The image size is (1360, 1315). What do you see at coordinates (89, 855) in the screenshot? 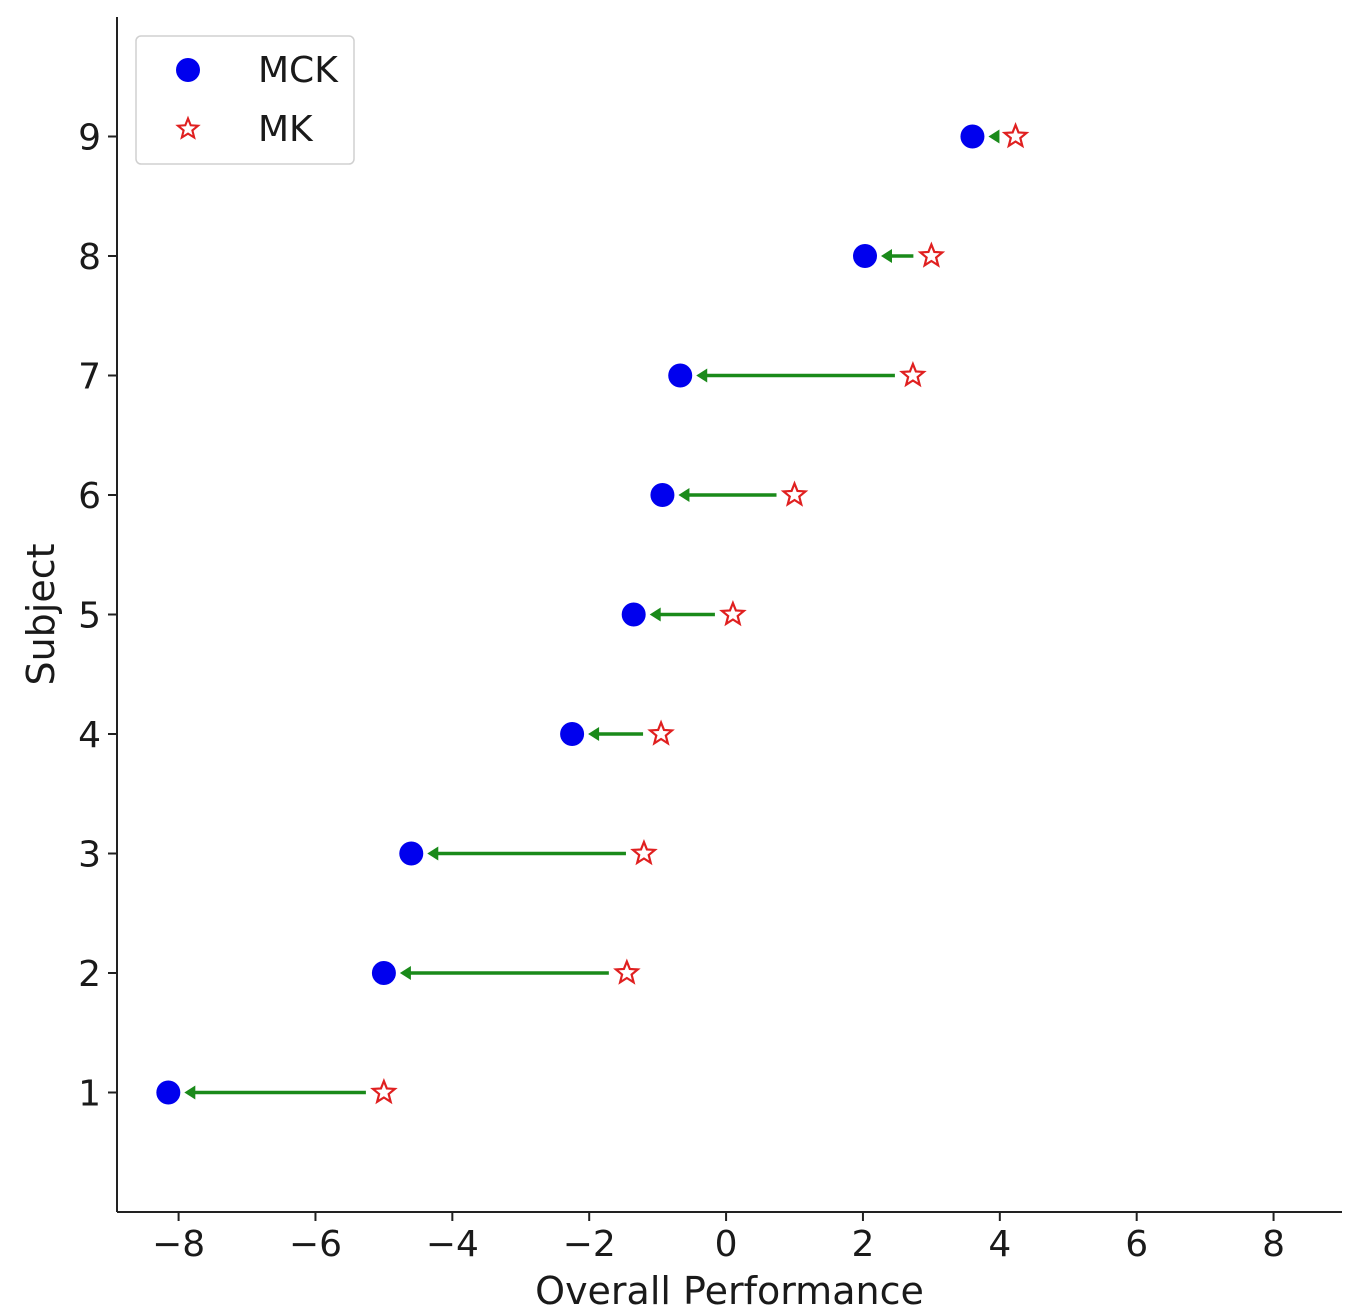
I see `y-tick-label: 3` at bounding box center [89, 855].